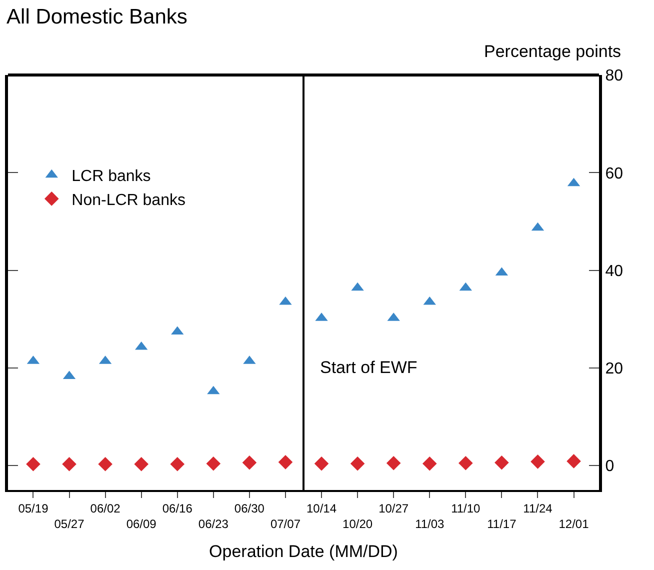  I want to click on legend-label: Non-LCR banks, so click(129, 200).